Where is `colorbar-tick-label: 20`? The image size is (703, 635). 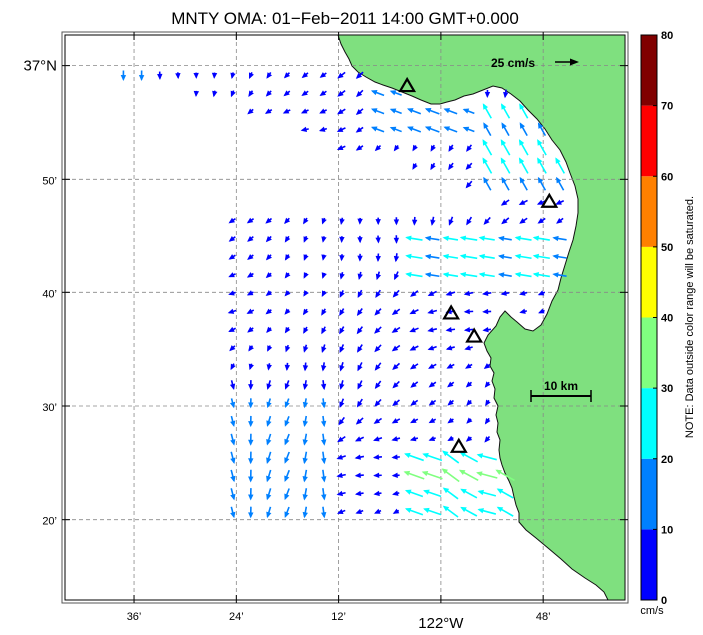 colorbar-tick-label: 20 is located at coordinates (667, 460).